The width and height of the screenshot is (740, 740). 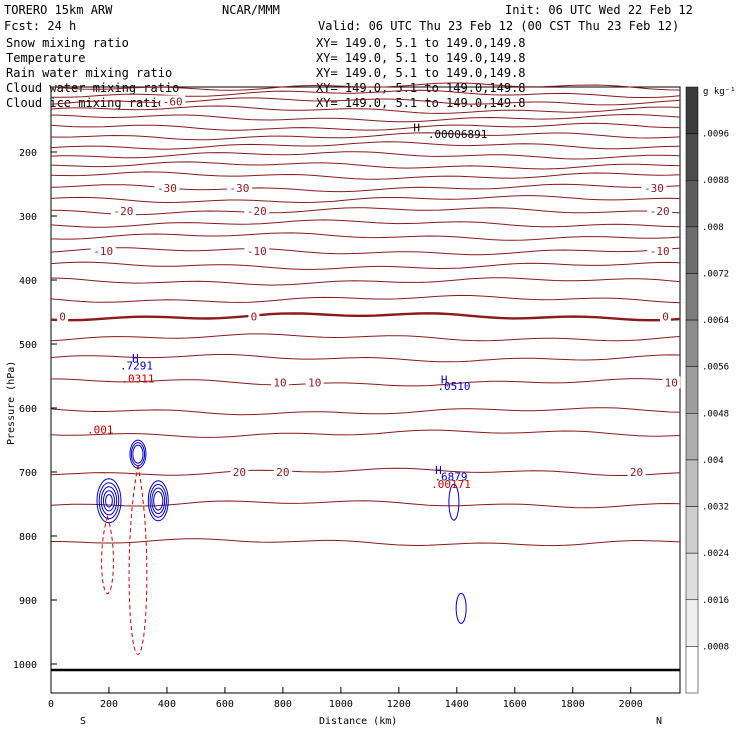 What do you see at coordinates (28, 601) in the screenshot?
I see `y-tick-label: 900` at bounding box center [28, 601].